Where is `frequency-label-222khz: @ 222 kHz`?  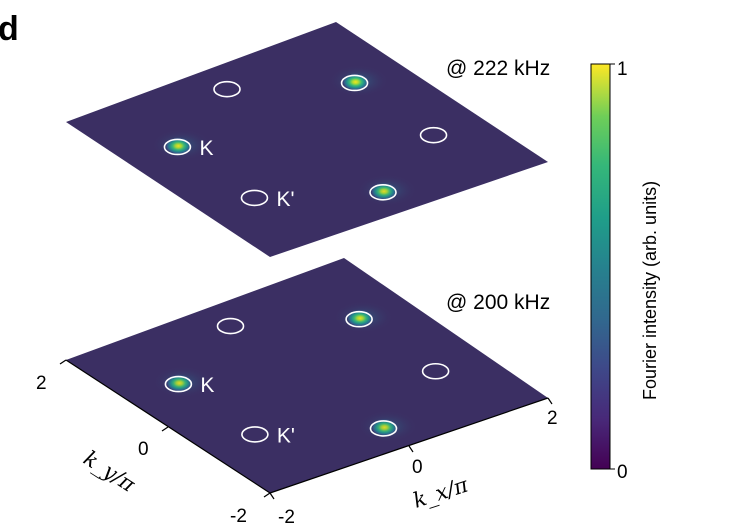 frequency-label-222khz: @ 222 kHz is located at coordinates (498, 68).